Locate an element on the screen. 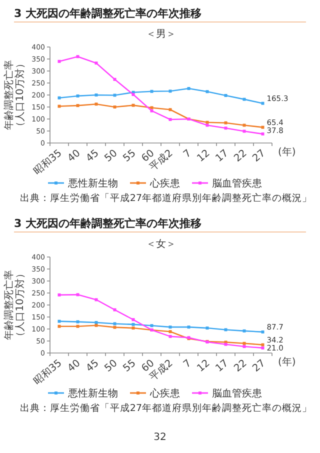 The width and height of the screenshot is (320, 453). text: 32 is located at coordinates (160, 437).